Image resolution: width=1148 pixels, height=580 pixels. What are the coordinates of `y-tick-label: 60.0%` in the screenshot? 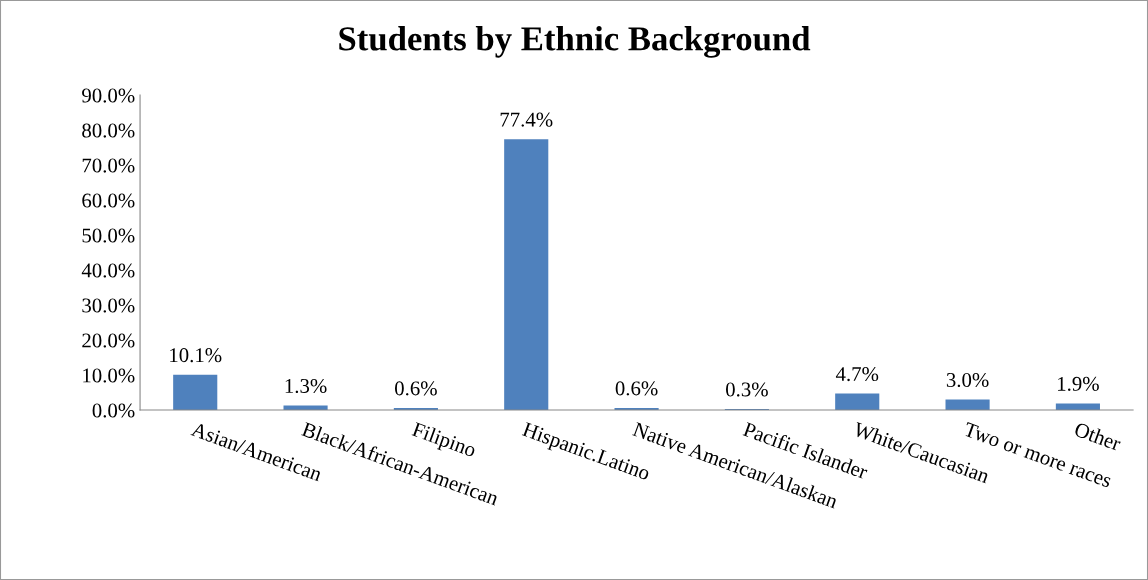 It's located at (108, 200).